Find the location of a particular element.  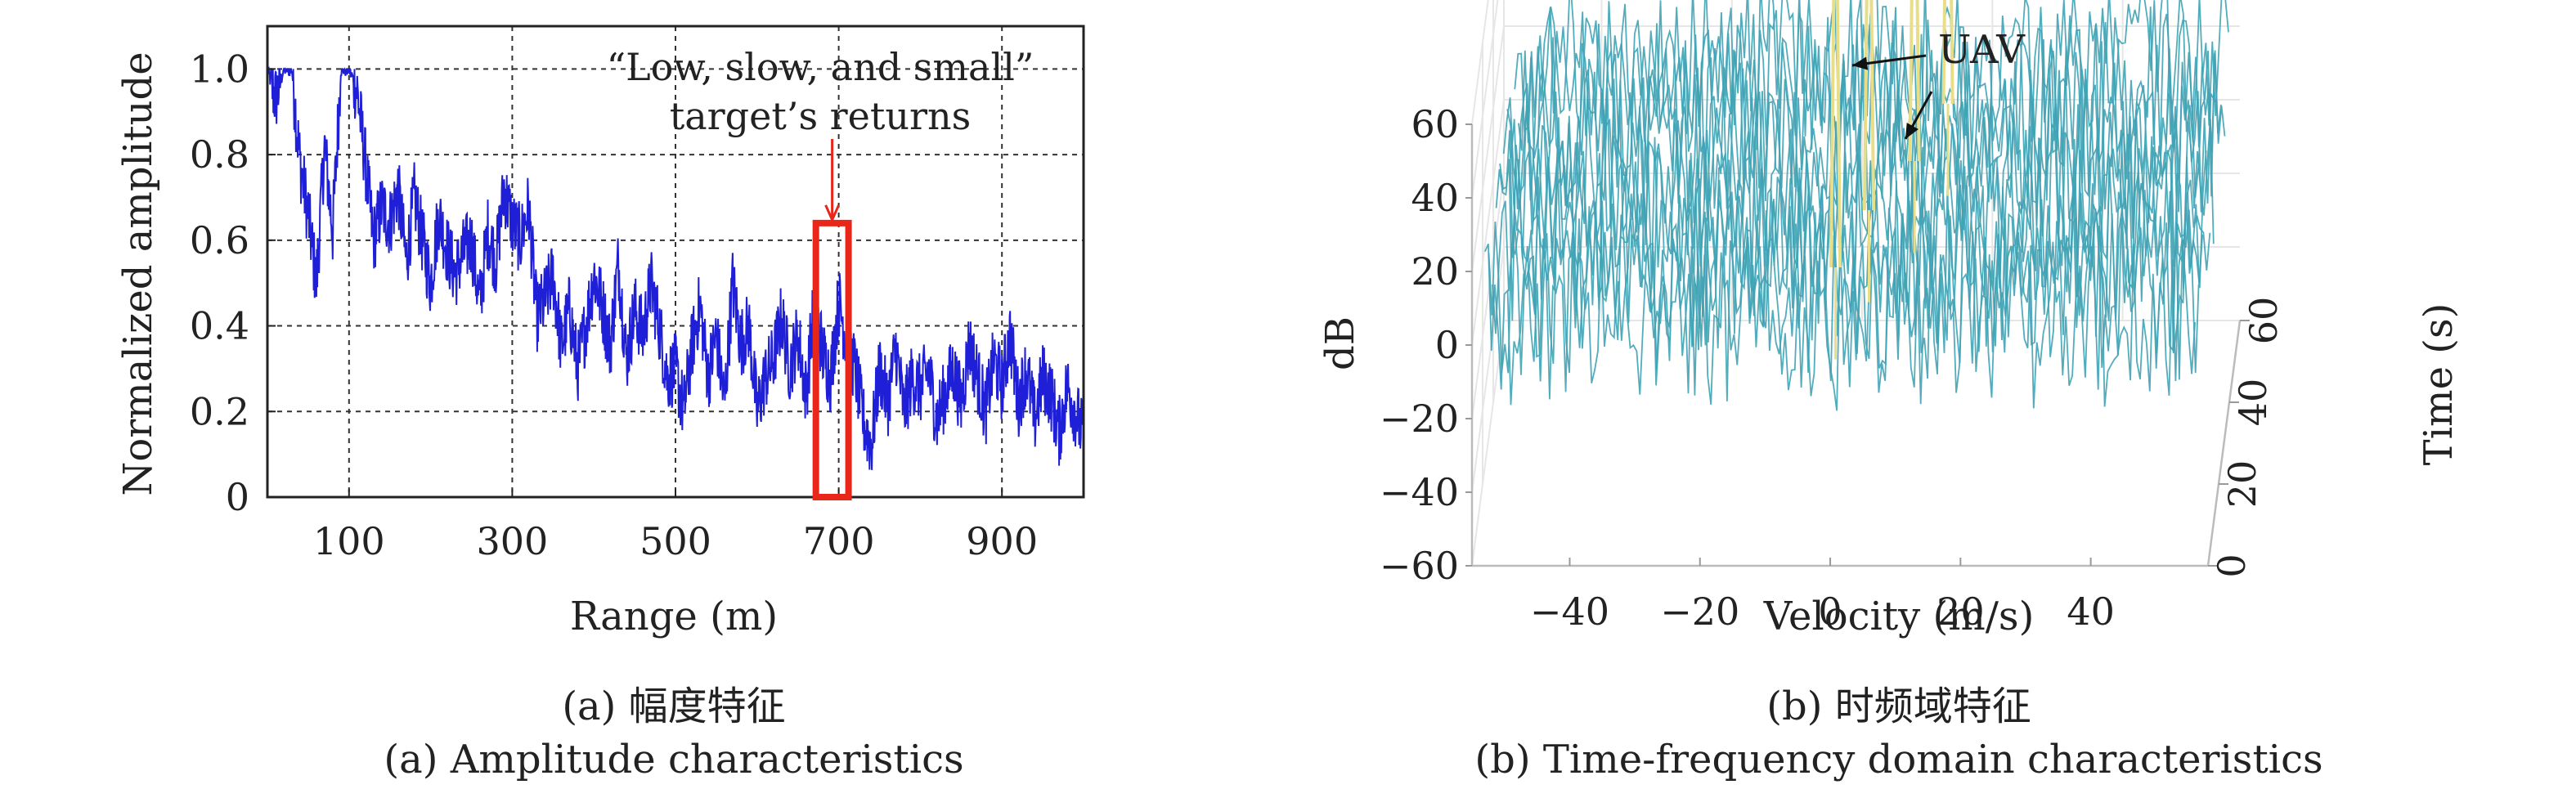

b-ytick-label: −60 is located at coordinates (1419, 566).